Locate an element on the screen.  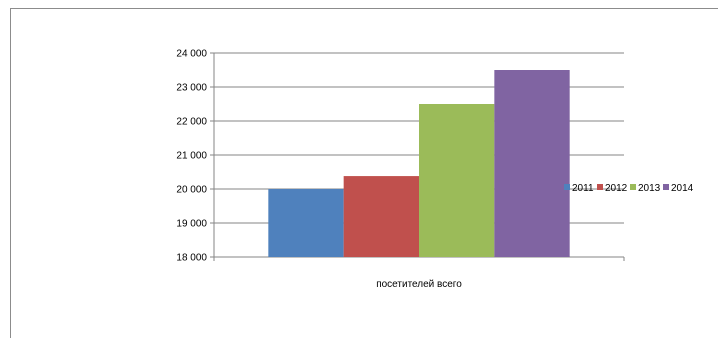
y-tick-label: 21 000 is located at coordinates (191, 156).